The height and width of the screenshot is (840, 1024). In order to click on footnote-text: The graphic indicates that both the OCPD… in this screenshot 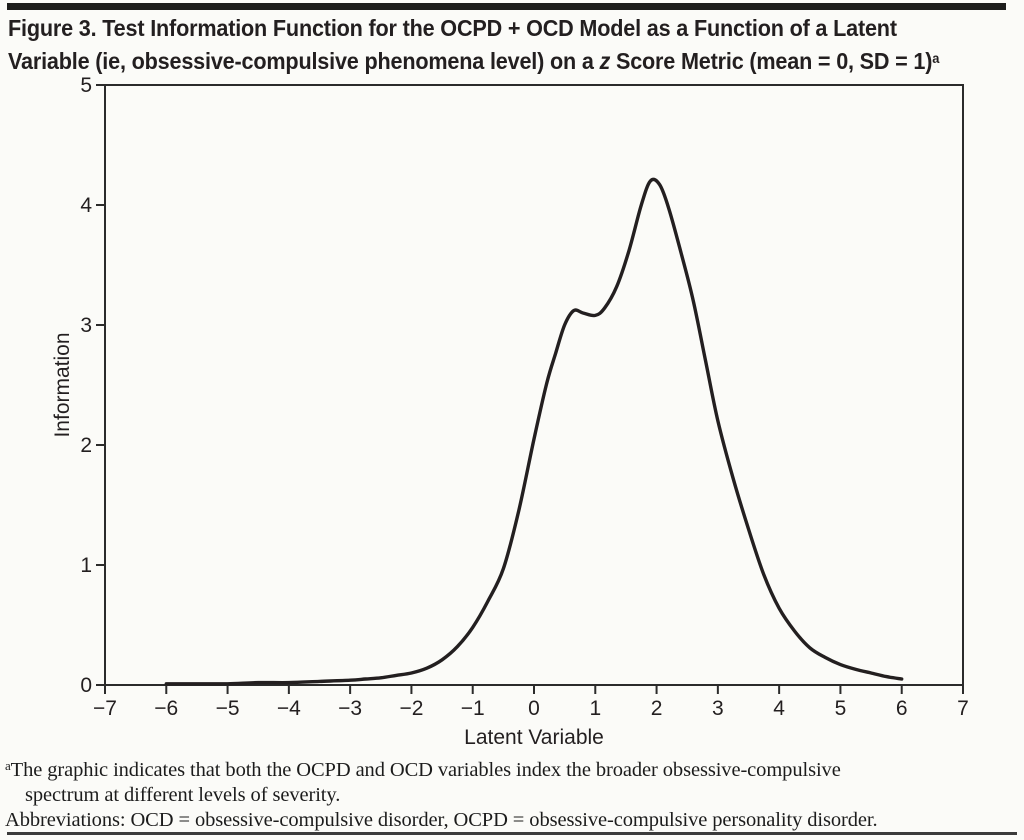, I will do `click(425, 770)`.